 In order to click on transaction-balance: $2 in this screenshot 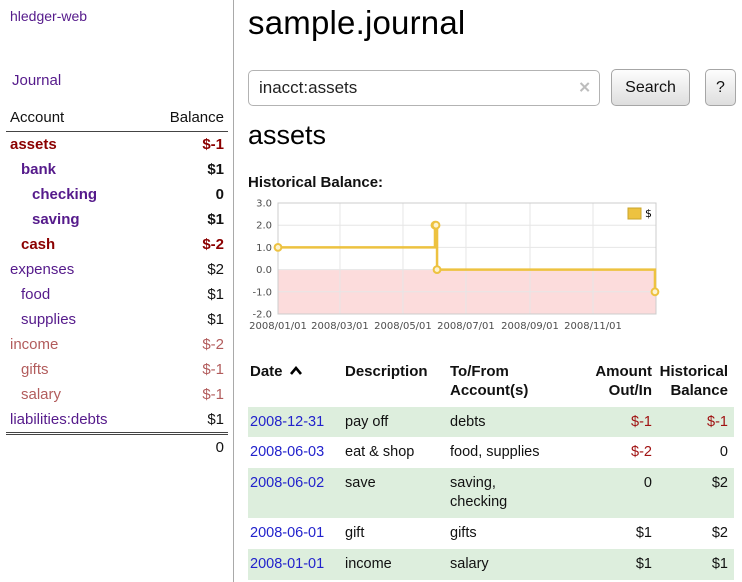, I will do `click(719, 532)`.